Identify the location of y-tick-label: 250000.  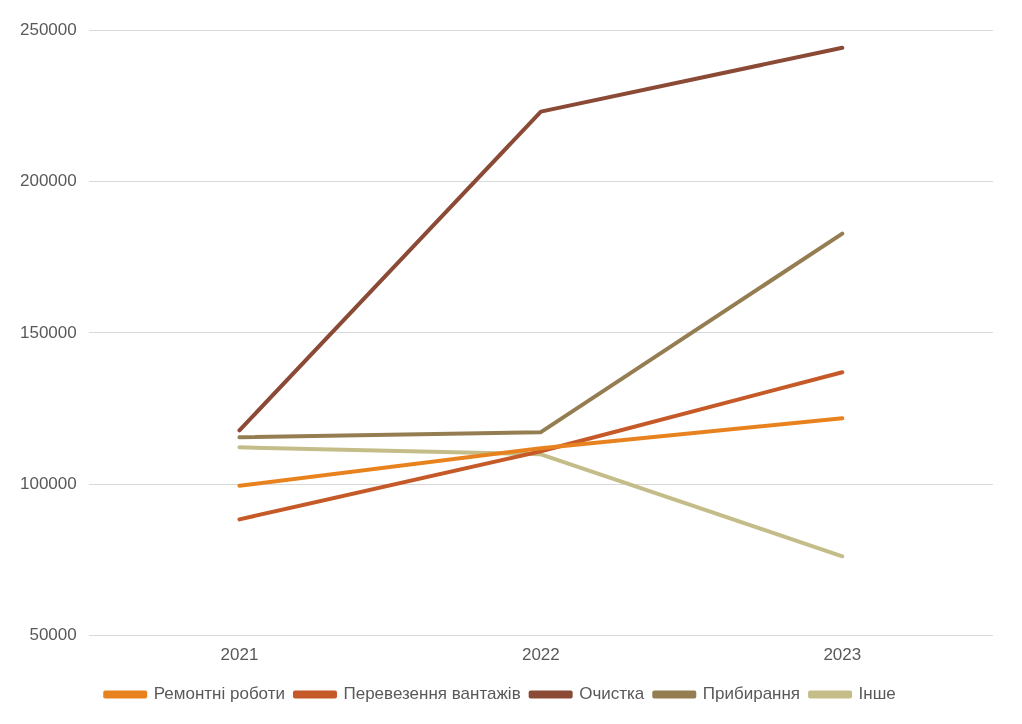
(48, 29).